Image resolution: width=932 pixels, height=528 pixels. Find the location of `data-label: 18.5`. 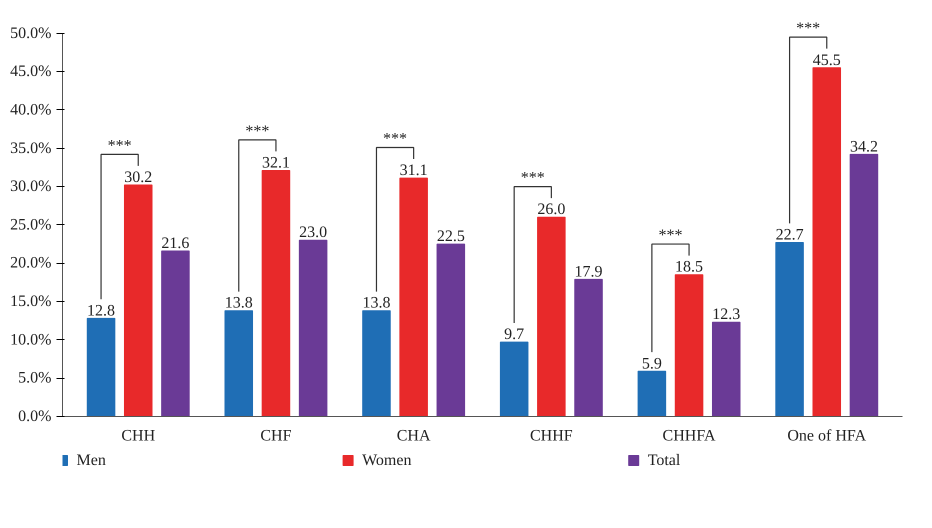

data-label: 18.5 is located at coordinates (689, 267).